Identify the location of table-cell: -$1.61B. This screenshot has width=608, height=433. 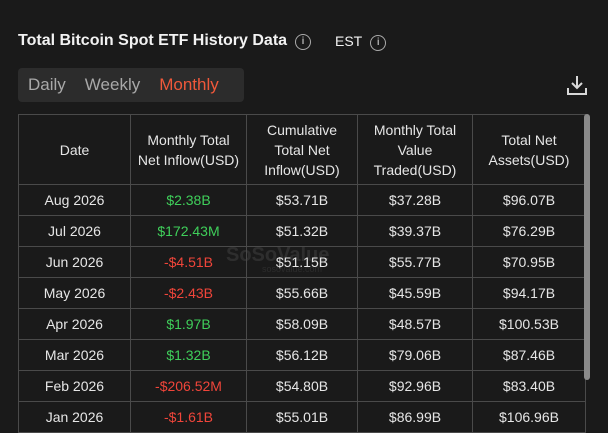
(188, 417).